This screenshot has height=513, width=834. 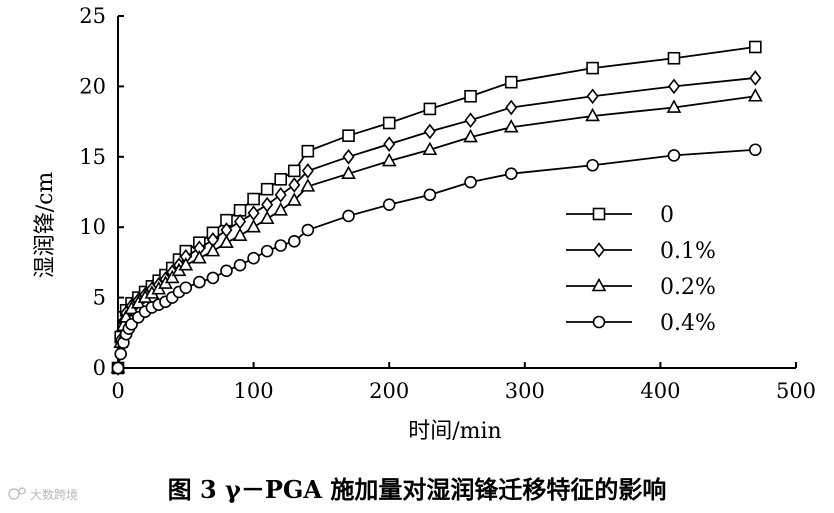 What do you see at coordinates (599, 214) in the screenshot?
I see `legend-marker-square` at bounding box center [599, 214].